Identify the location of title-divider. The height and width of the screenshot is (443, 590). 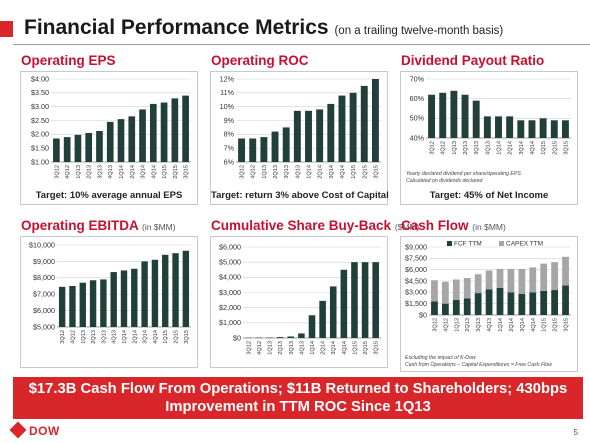
(301, 44).